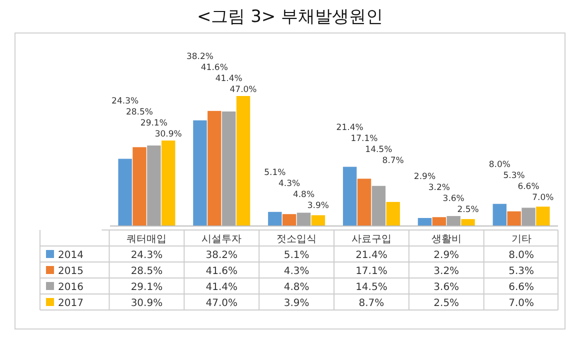 The height and width of the screenshot is (341, 580). Describe the element at coordinates (222, 239) in the screenshot. I see `x-tick-label: 시설투자` at that location.